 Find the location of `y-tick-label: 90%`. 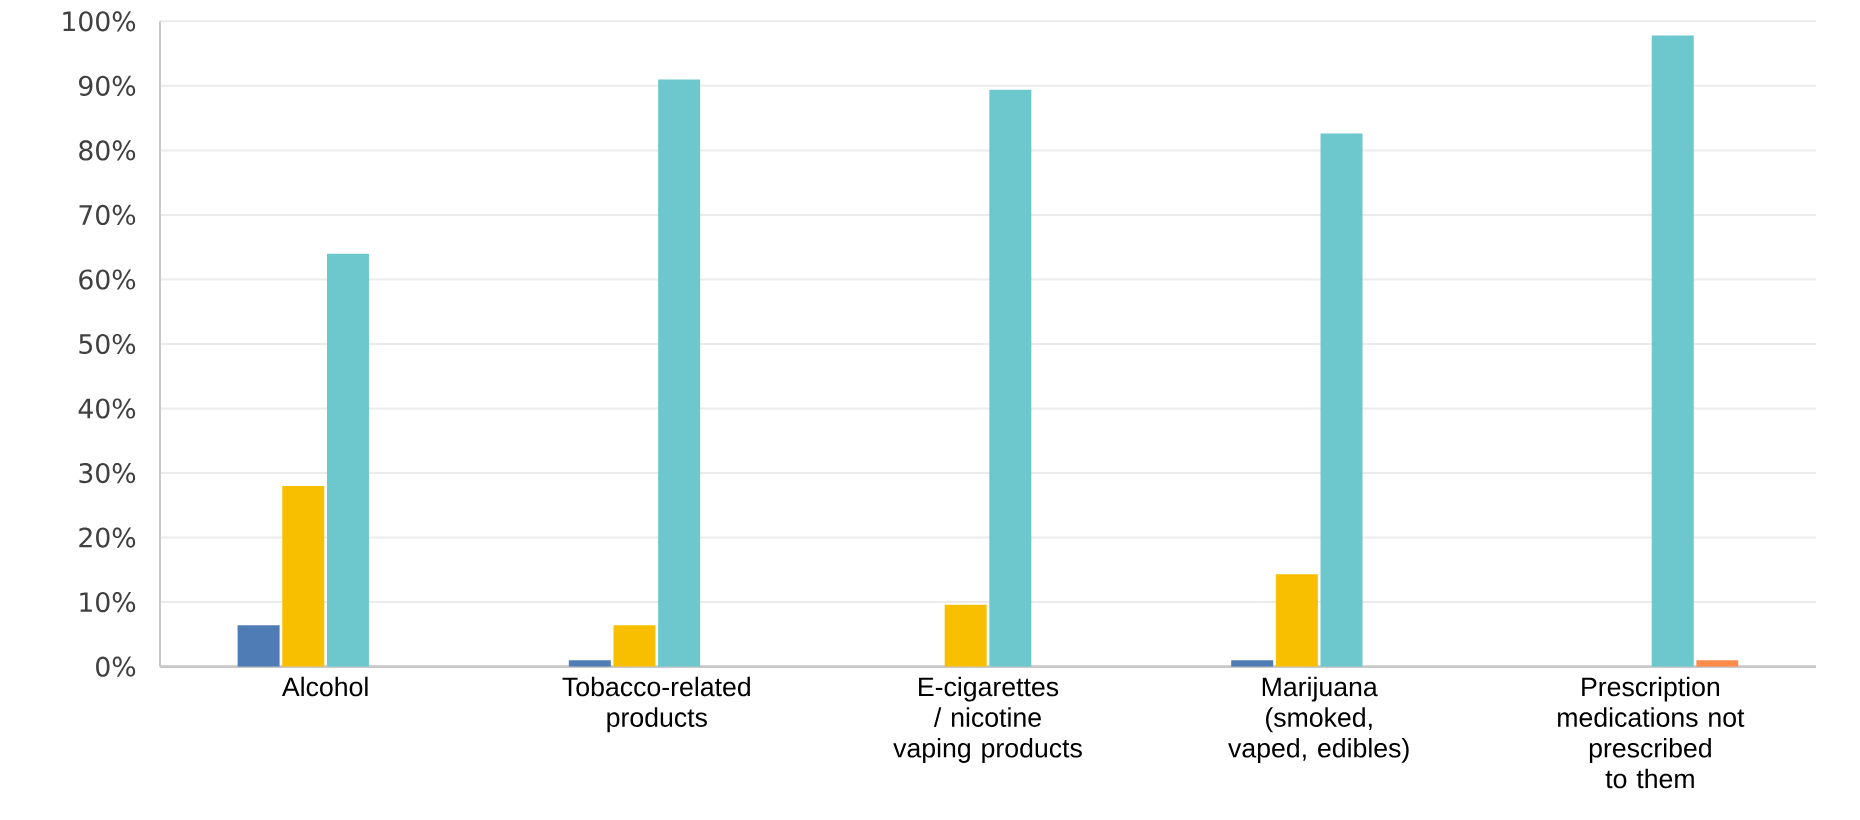

y-tick-label: 90% is located at coordinates (107, 85).